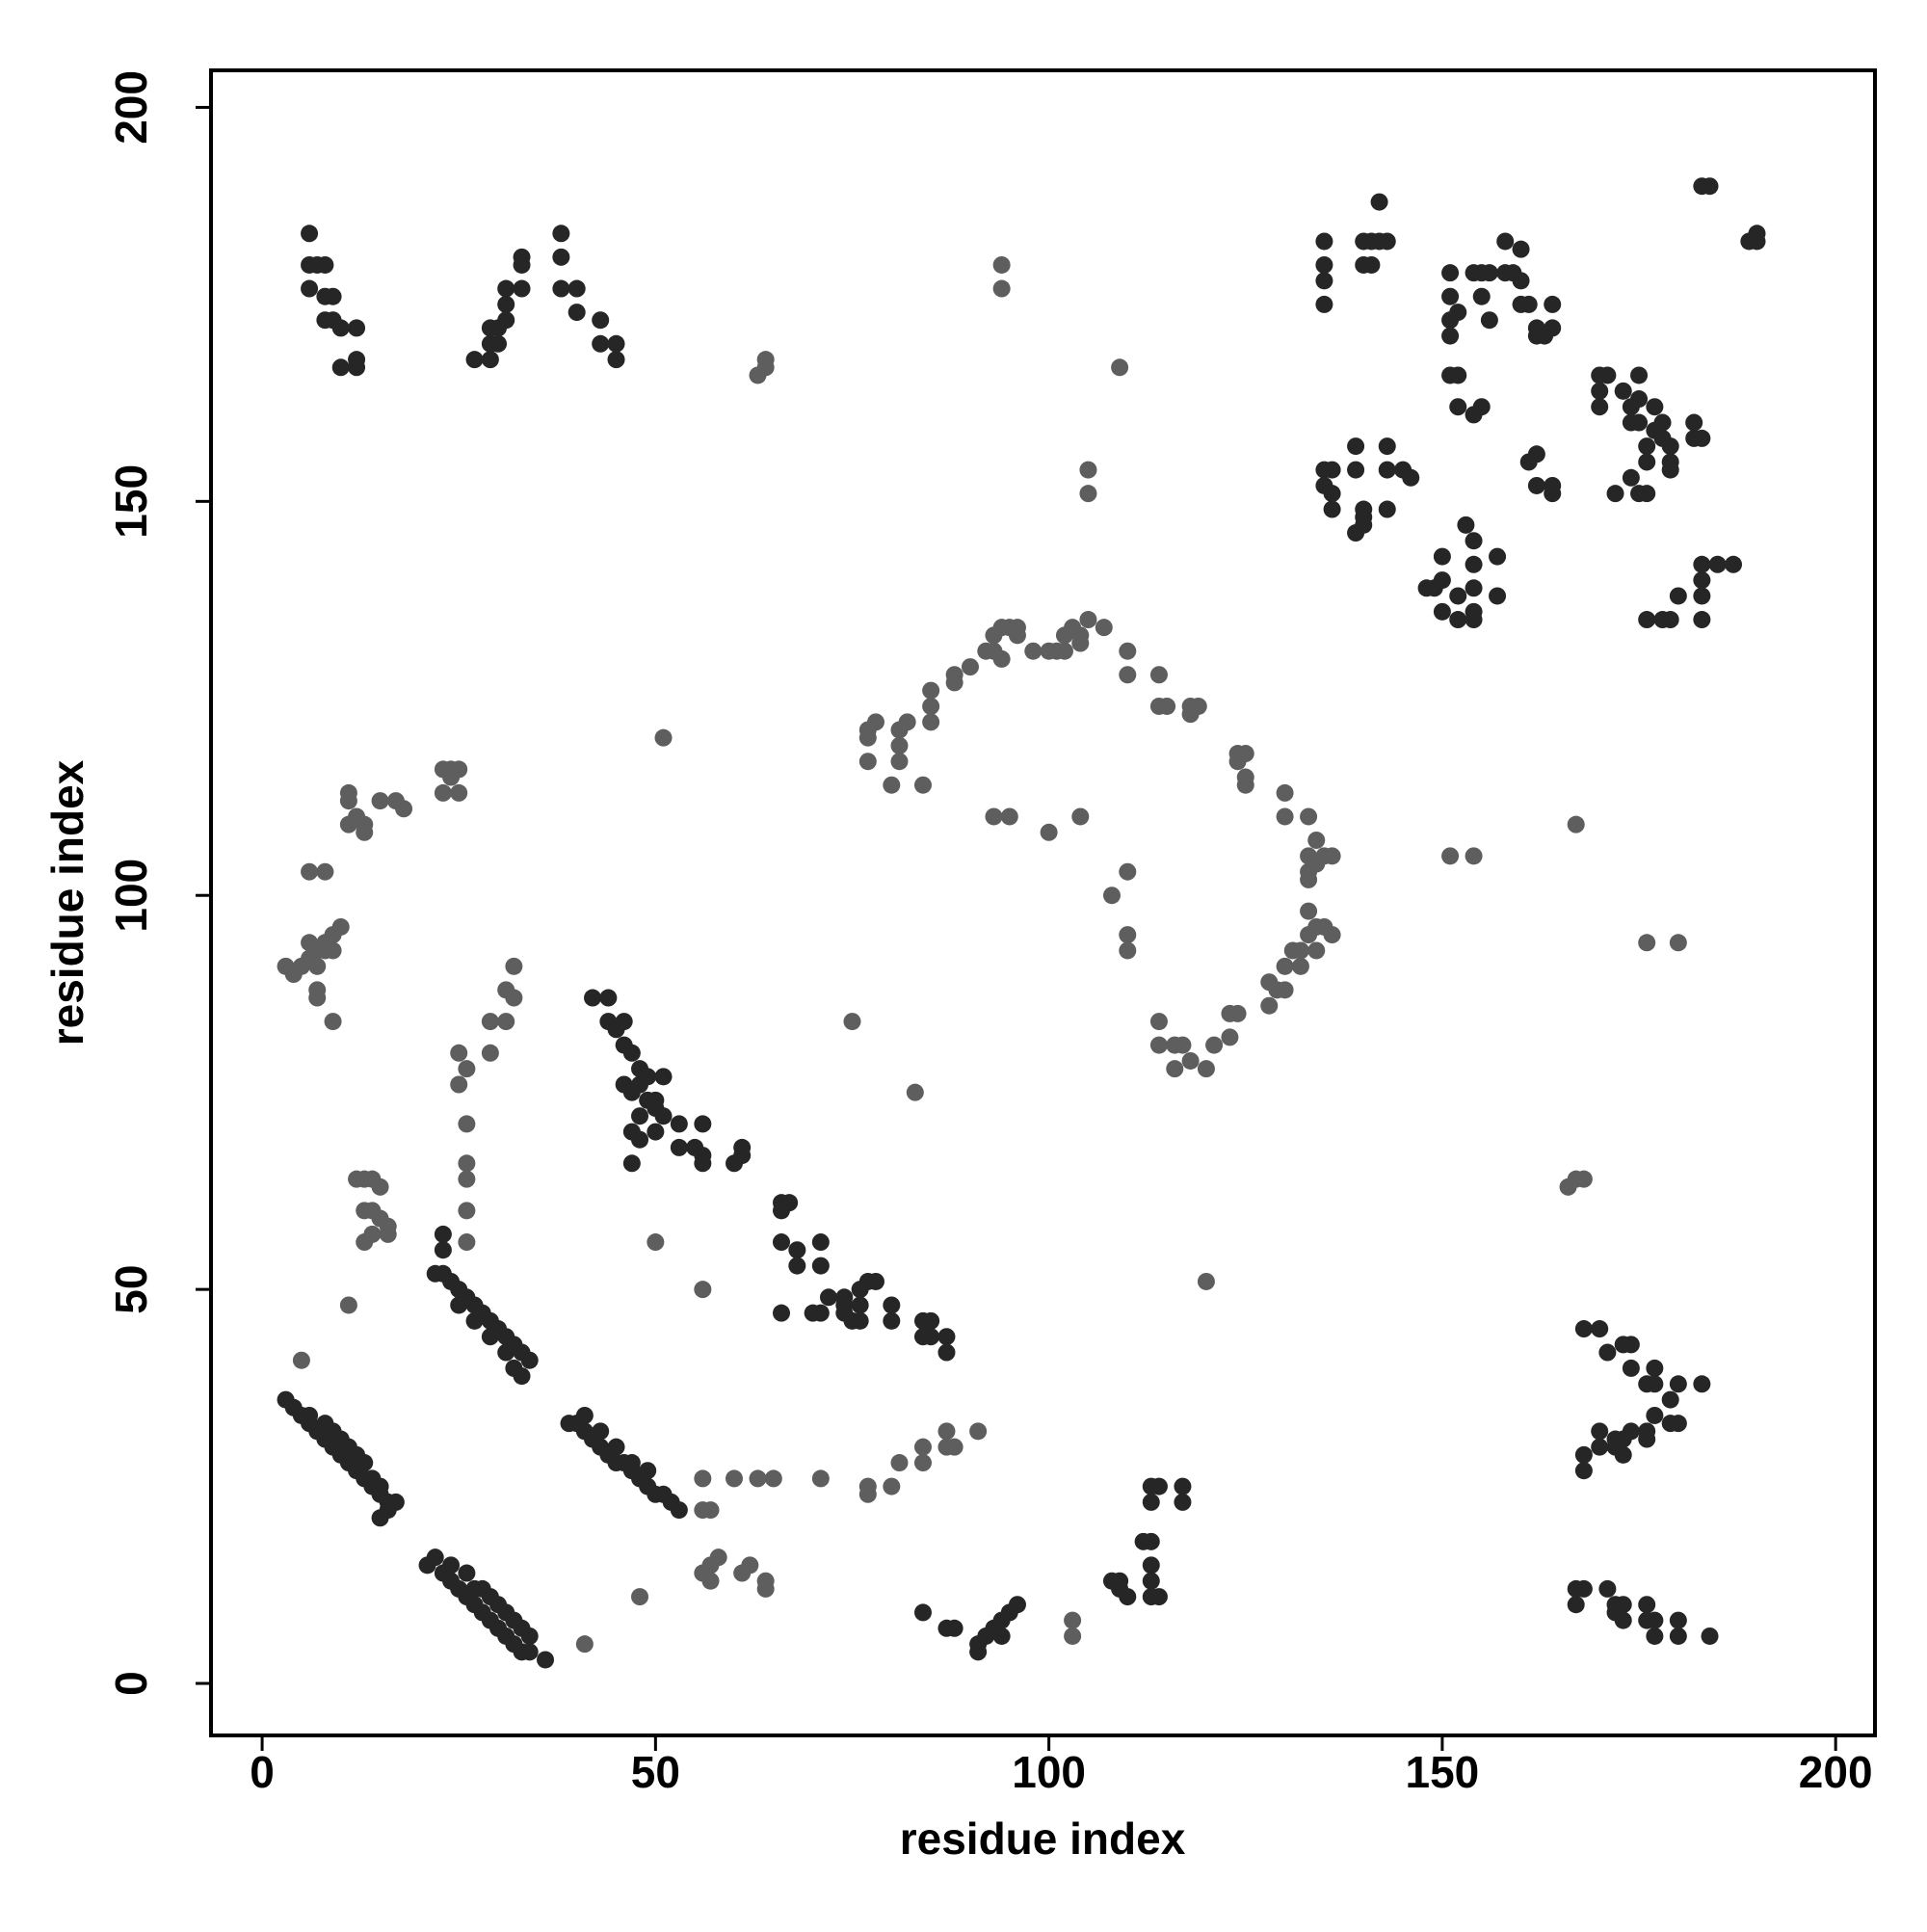 The width and height of the screenshot is (1927, 1932). Describe the element at coordinates (131, 1683) in the screenshot. I see `y-tick-label: 0` at that location.